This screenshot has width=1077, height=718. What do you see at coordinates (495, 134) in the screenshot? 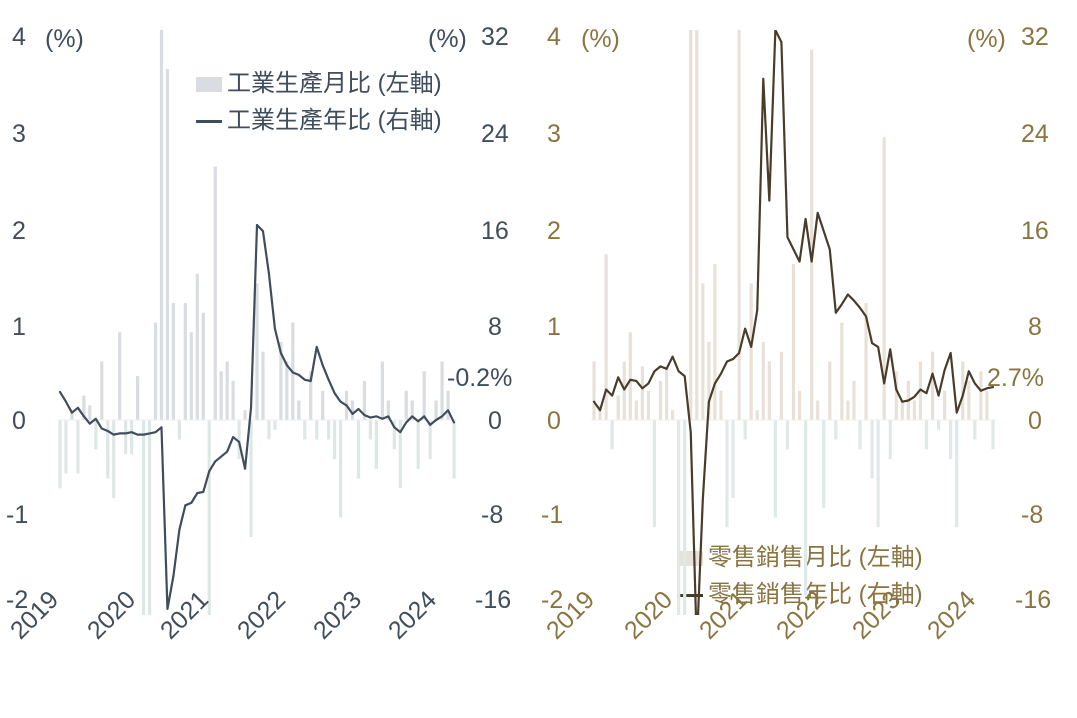
I see `right-axis-tick-24: 24` at bounding box center [495, 134].